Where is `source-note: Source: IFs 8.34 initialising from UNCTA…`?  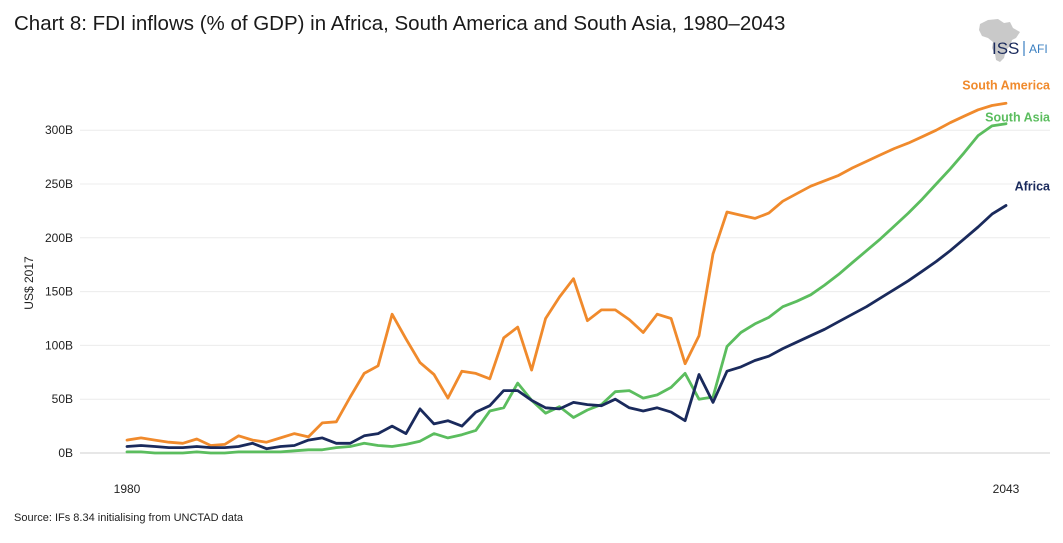
source-note: Source: IFs 8.34 initialising from UNCTA… is located at coordinates (129, 518).